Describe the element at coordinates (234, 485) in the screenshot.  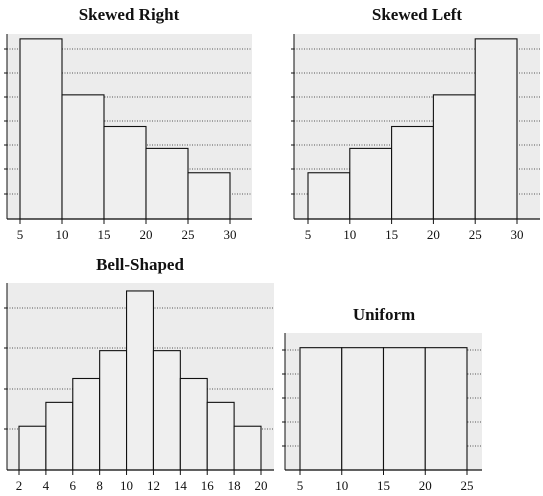
I see `x-tick-label: 18` at that location.